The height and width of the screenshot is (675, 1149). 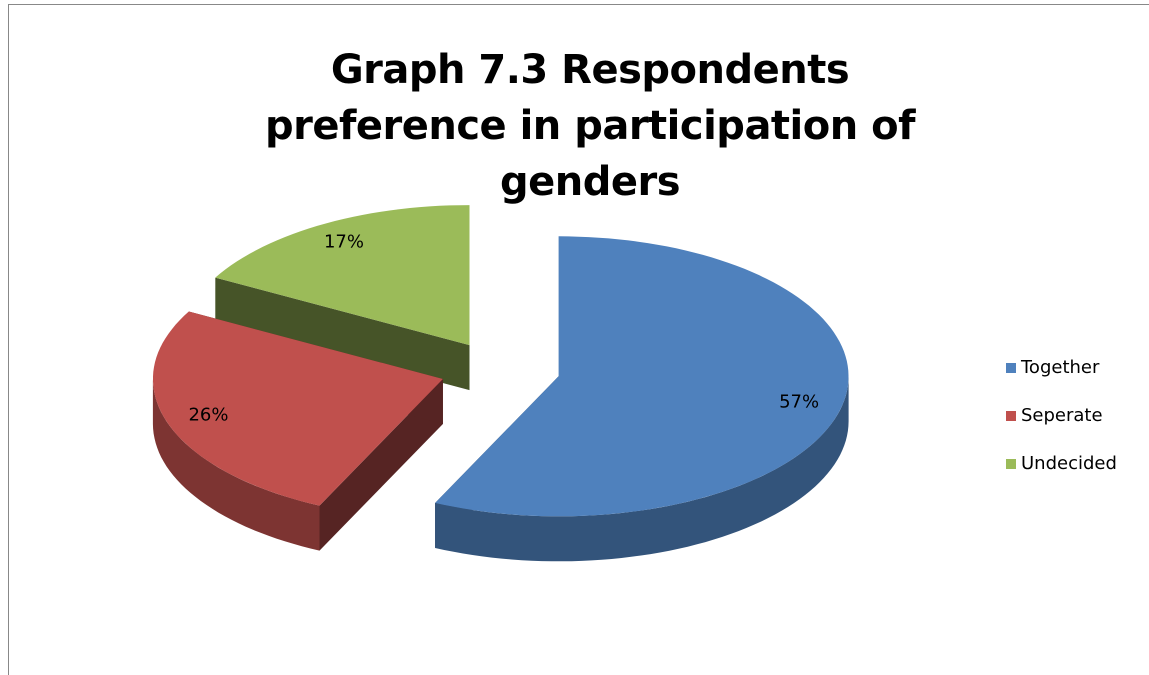 What do you see at coordinates (1062, 415) in the screenshot?
I see `legend-label: Seperate` at bounding box center [1062, 415].